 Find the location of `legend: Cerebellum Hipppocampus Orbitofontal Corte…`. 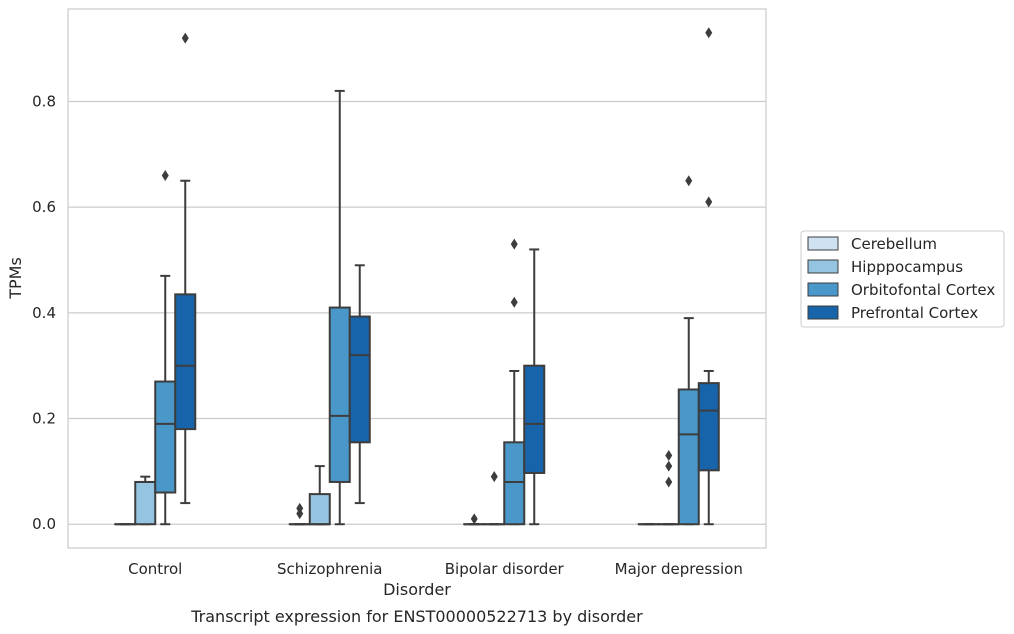

legend: Cerebellum Hipppocampus Orbitofontal Corte… is located at coordinates (902, 279).